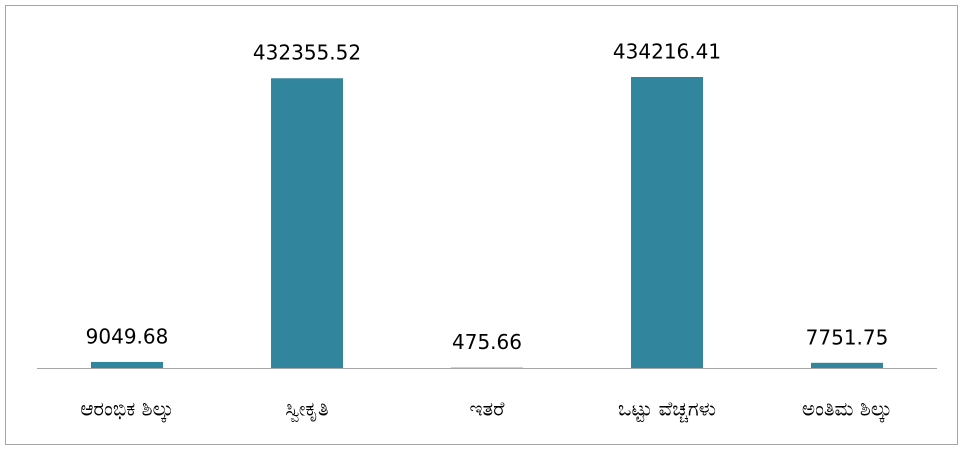  I want to click on value-label: 434216.41, so click(667, 52).